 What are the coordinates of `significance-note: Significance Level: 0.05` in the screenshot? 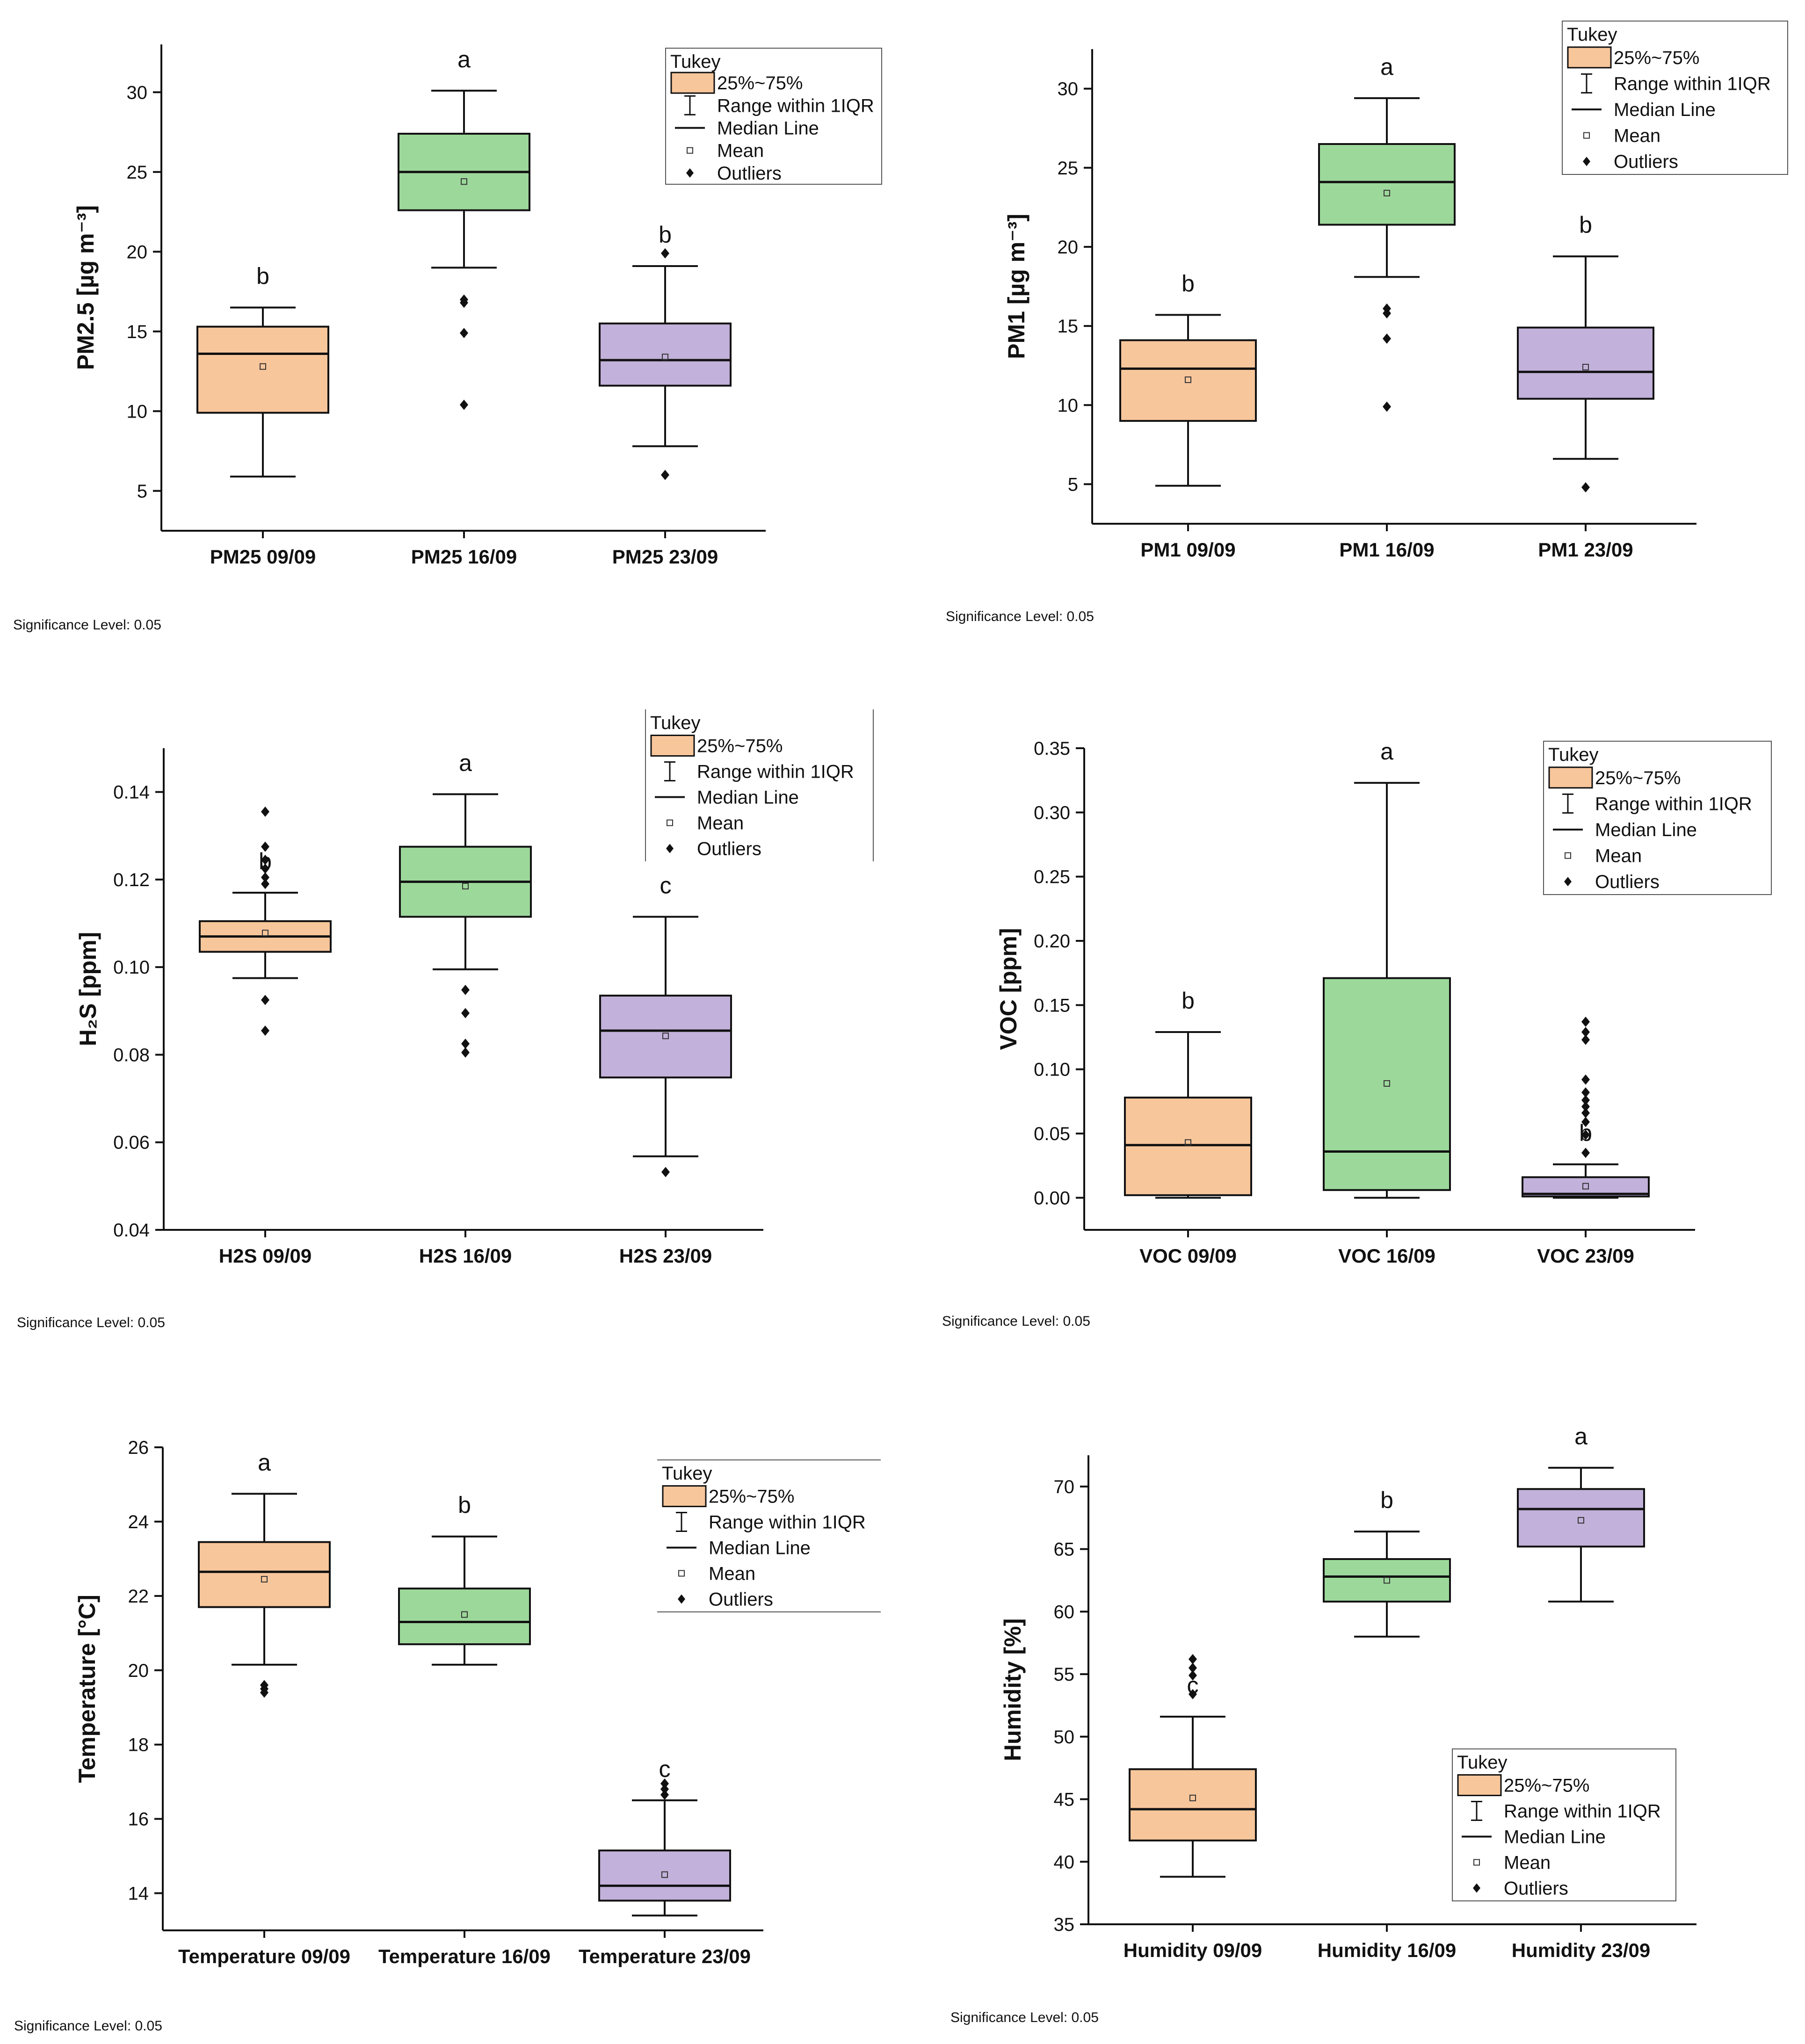 It's located at (1020, 616).